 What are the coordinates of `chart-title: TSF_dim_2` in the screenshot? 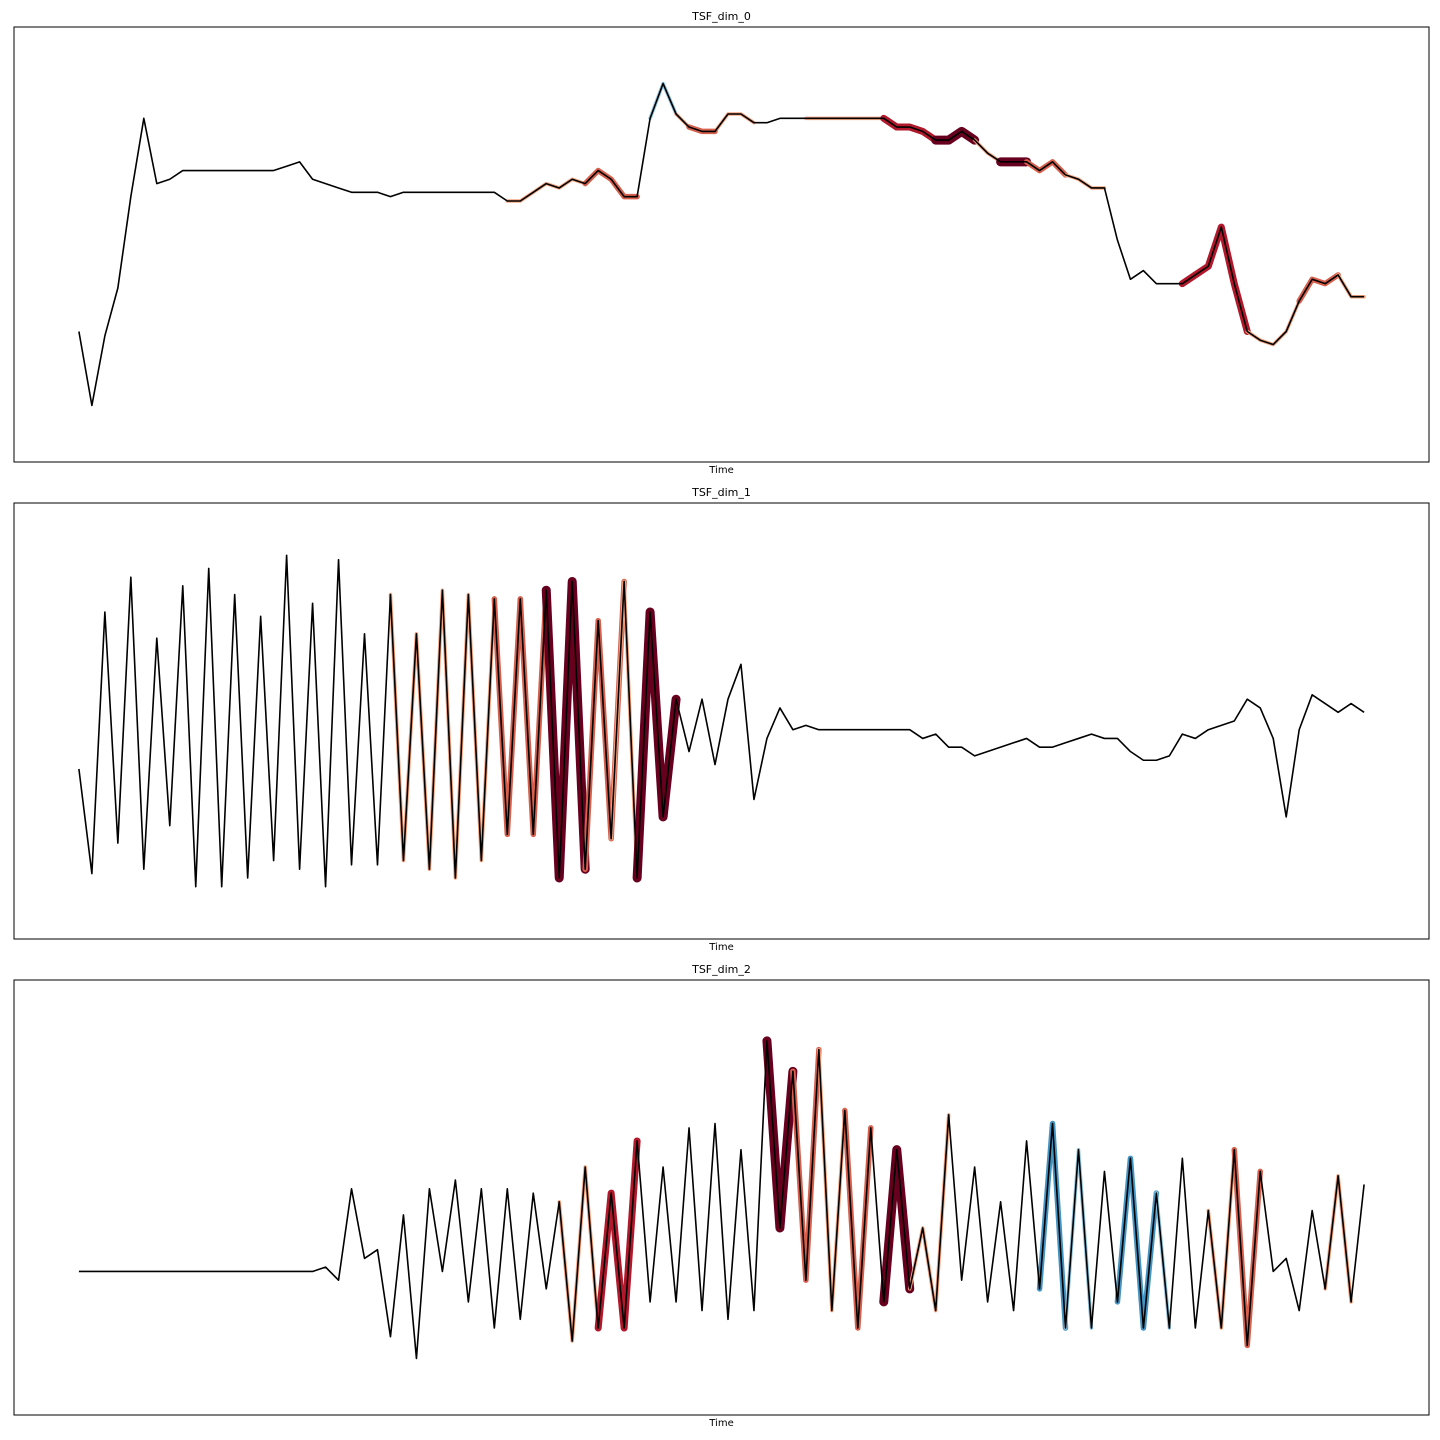 It's located at (721, 969).